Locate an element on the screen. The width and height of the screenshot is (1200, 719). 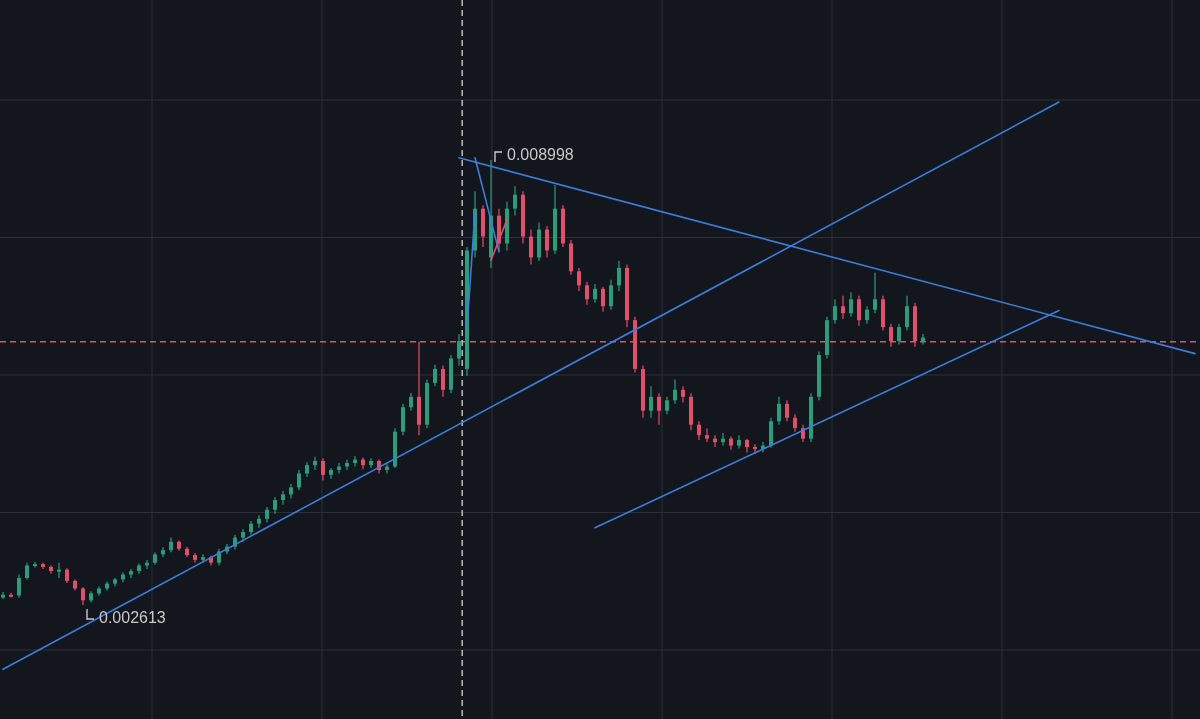
annotation: 0.008998 is located at coordinates (540, 155).